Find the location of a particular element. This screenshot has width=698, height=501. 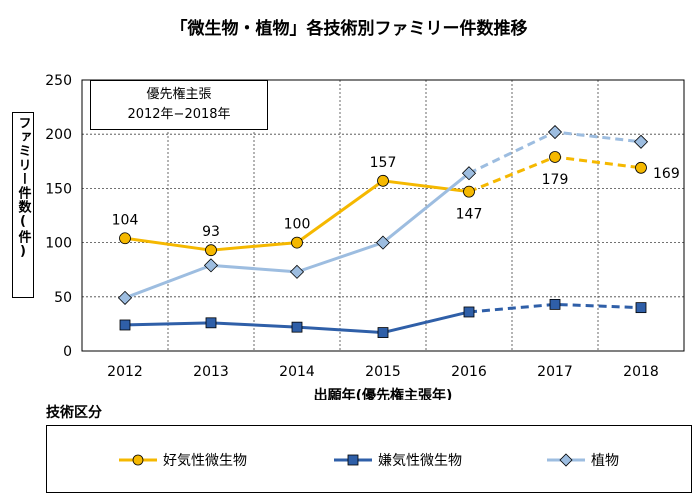

legend-item-aerobic: 好気性微生物 is located at coordinates (182, 460).